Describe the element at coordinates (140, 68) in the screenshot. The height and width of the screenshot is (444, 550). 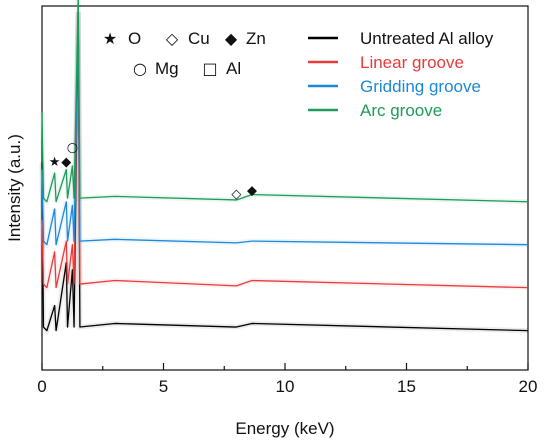
I see `element-symbol-mg: ○` at that location.